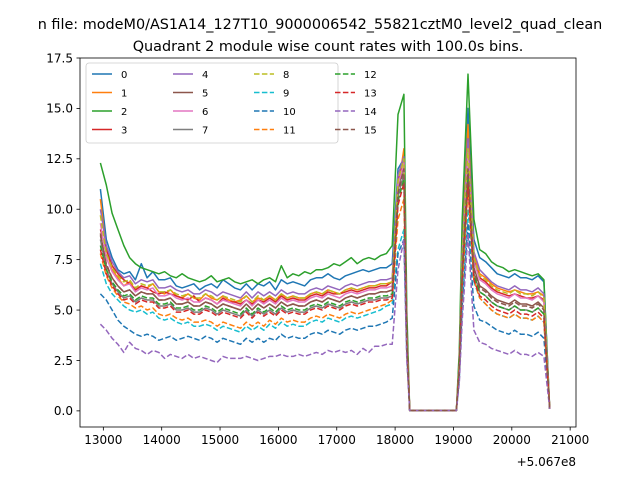  What do you see at coordinates (337, 440) in the screenshot?
I see `x-tick-label: 17000` at bounding box center [337, 440].